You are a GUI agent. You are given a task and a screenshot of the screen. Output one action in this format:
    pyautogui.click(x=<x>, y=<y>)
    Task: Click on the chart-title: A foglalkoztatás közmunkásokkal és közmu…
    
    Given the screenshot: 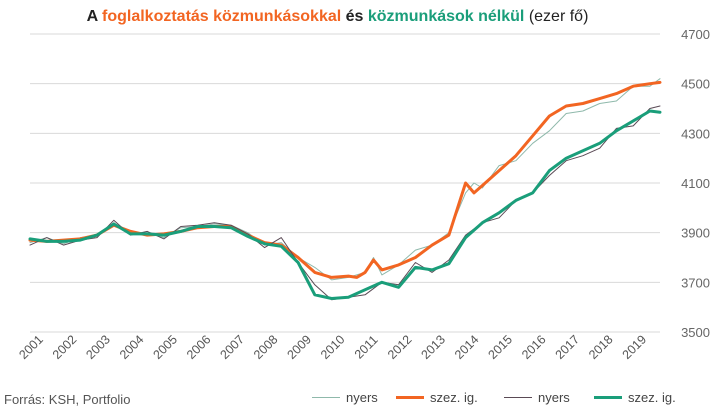 What is the action you would take?
    pyautogui.click(x=337, y=17)
    